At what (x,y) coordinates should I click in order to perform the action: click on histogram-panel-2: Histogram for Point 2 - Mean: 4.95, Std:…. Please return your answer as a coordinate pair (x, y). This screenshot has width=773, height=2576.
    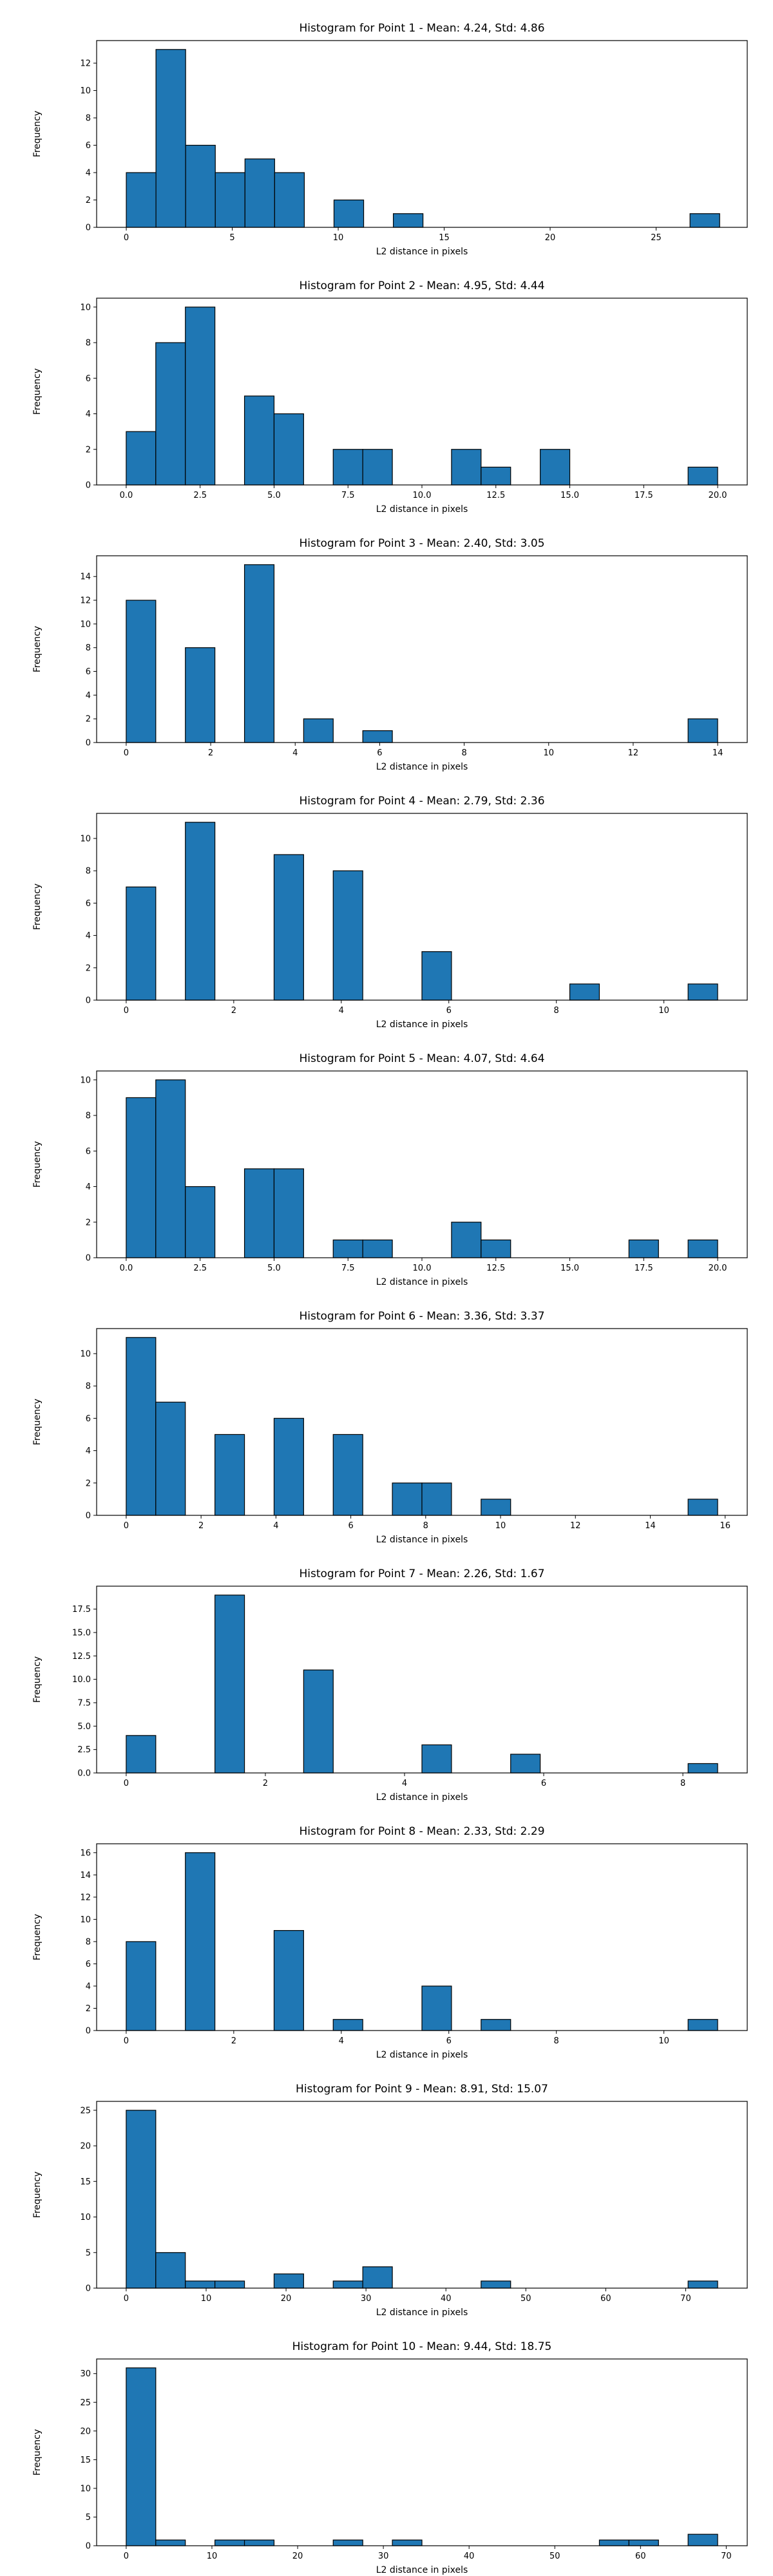
    Looking at the image, I should click on (390, 397).